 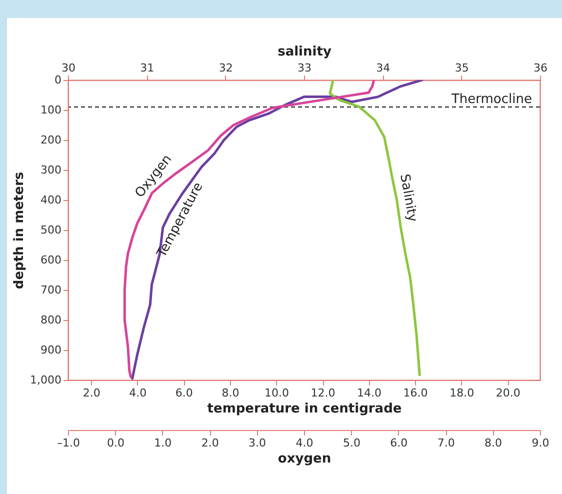 What do you see at coordinates (58, 80) in the screenshot?
I see `y-tick-label: 0` at bounding box center [58, 80].